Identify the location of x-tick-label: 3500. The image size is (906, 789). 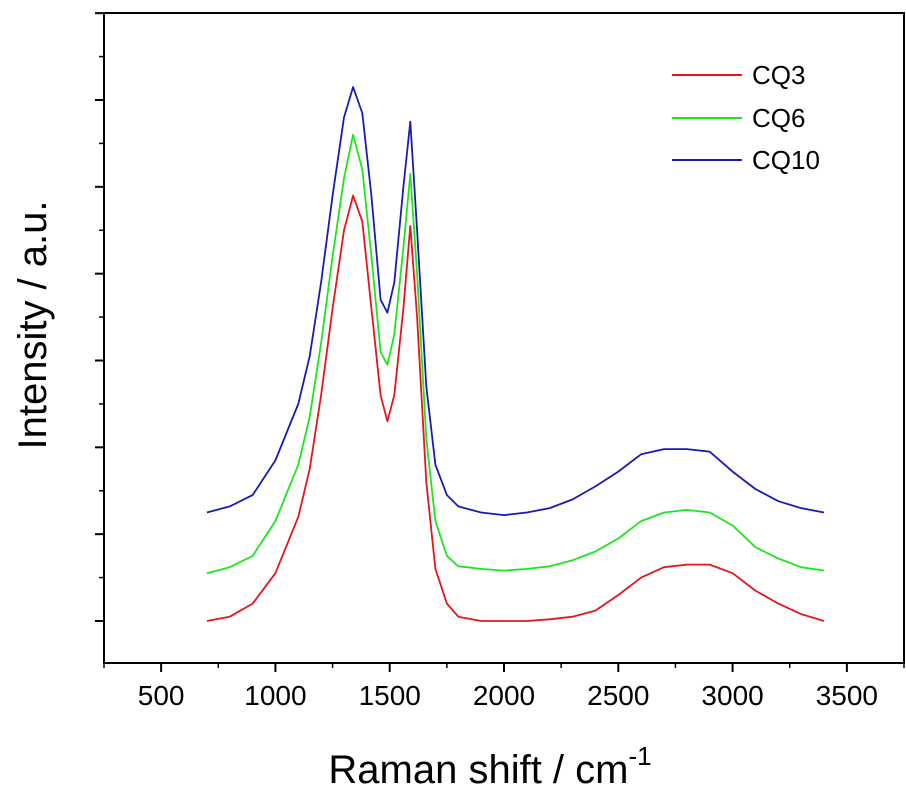
(847, 695).